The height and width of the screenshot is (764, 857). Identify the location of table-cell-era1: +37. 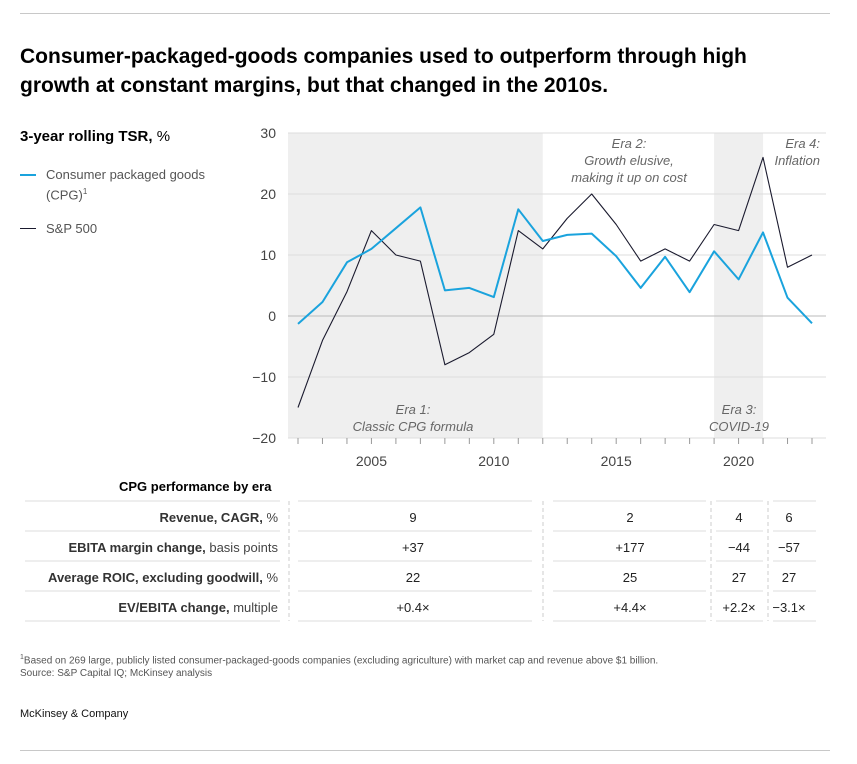
(413, 547).